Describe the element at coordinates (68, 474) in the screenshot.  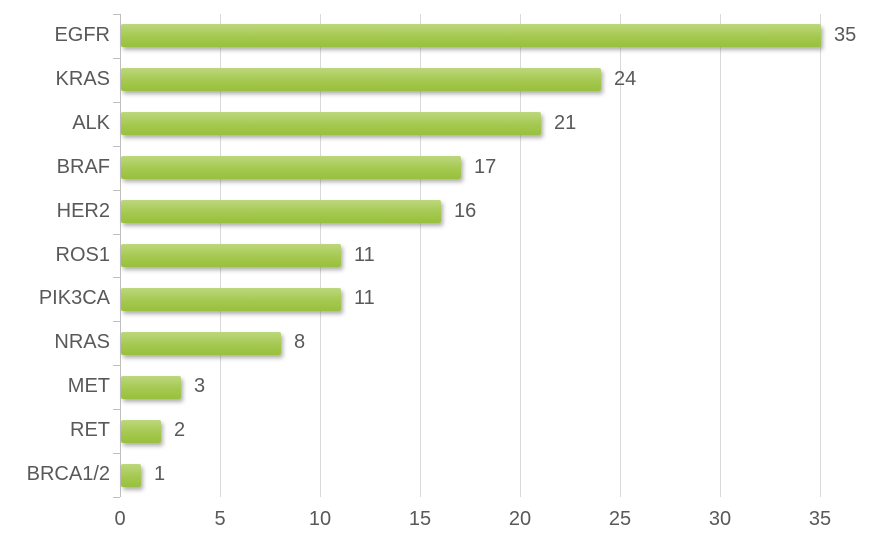
I see `category-label: BRCA1/2` at that location.